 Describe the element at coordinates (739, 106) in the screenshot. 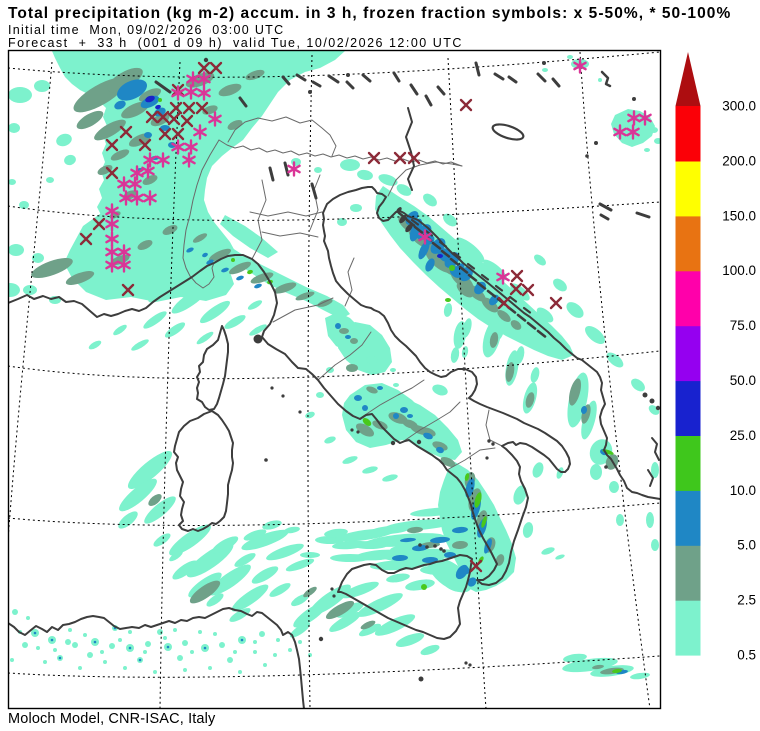

I see `svg-text: 300.0` at that location.